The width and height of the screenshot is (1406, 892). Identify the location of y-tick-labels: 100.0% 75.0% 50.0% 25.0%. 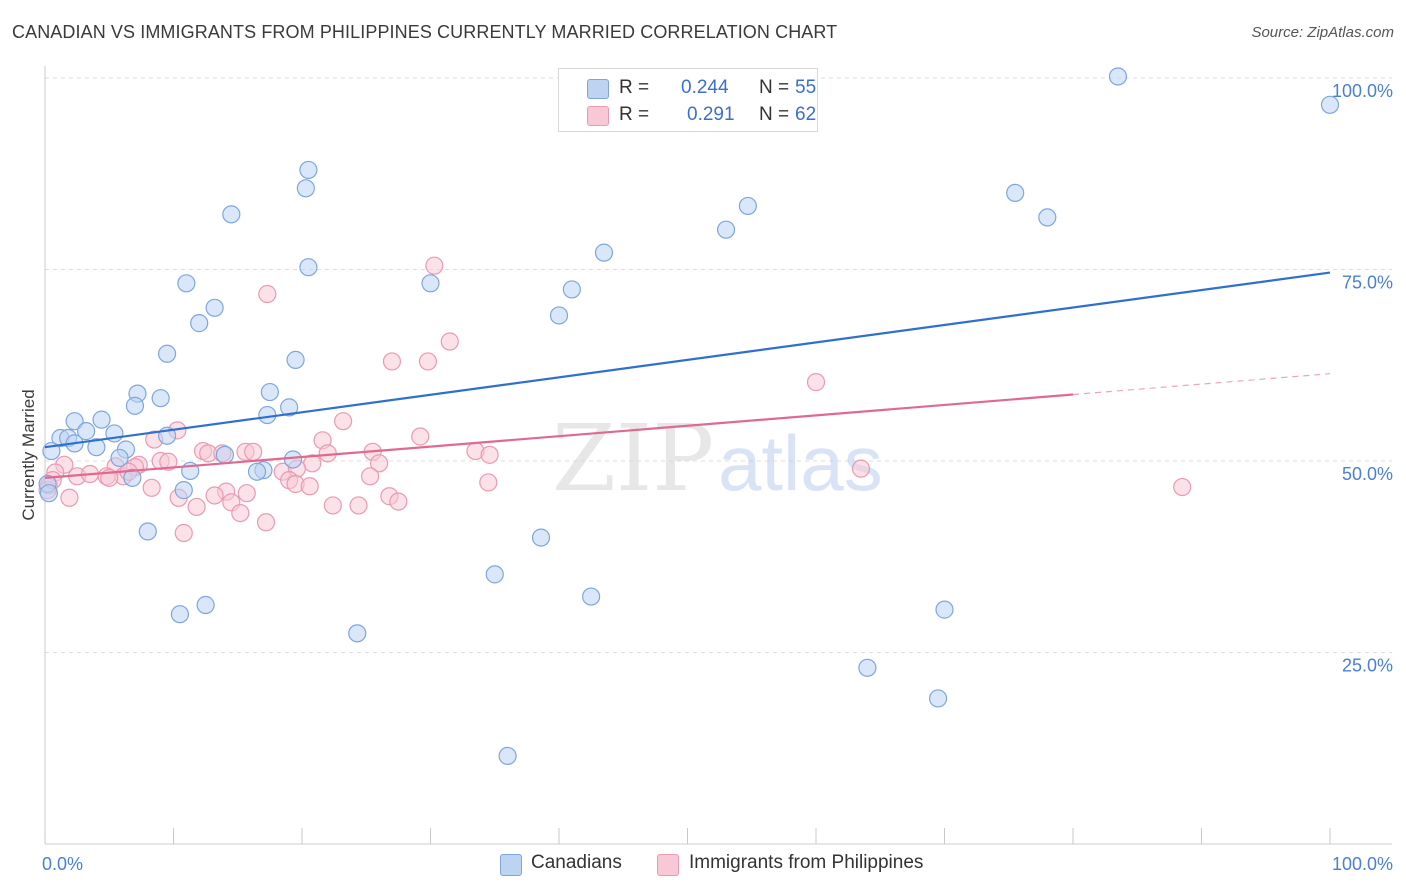
(1362, 378).